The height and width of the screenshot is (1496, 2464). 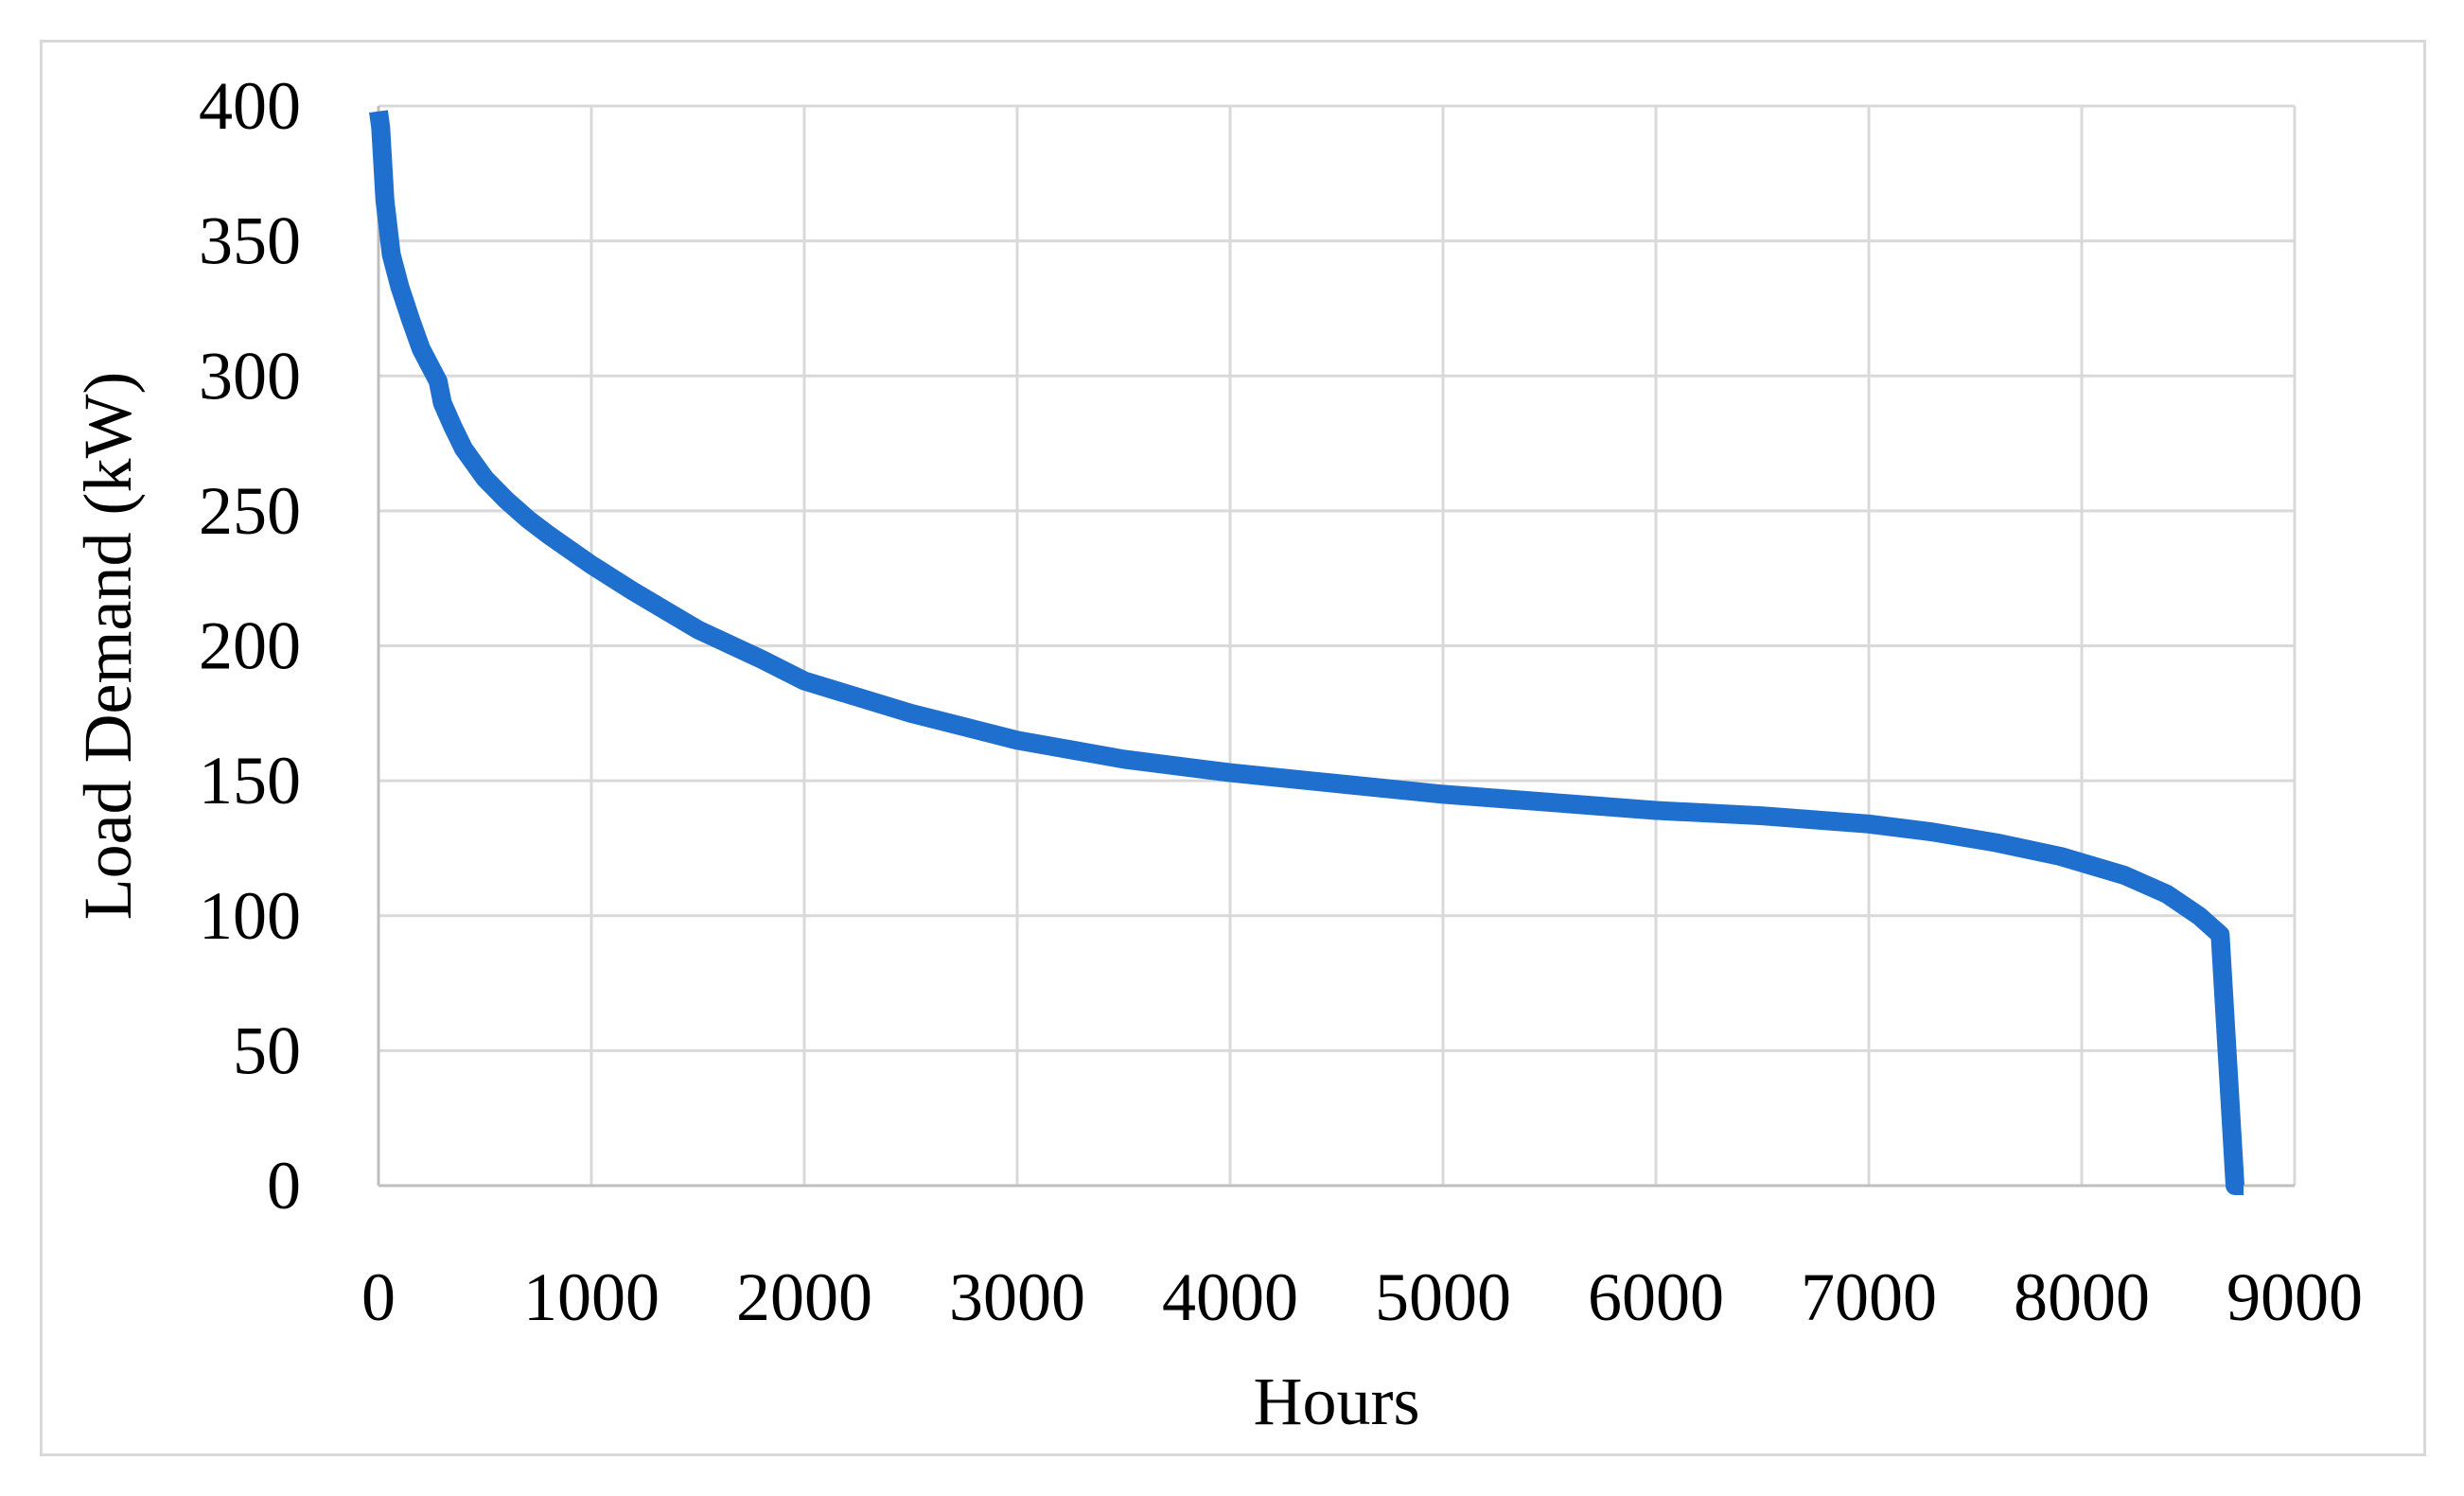 What do you see at coordinates (108, 647) in the screenshot?
I see `y-axis-title: Load Demand (kW)` at bounding box center [108, 647].